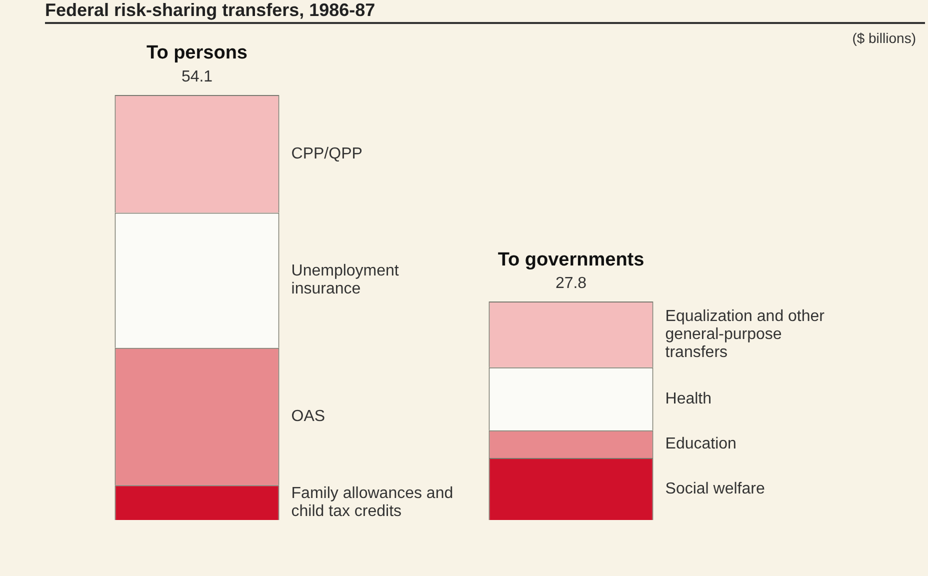 The height and width of the screenshot is (576, 928). I want to click on annotation: 27.8, so click(571, 283).